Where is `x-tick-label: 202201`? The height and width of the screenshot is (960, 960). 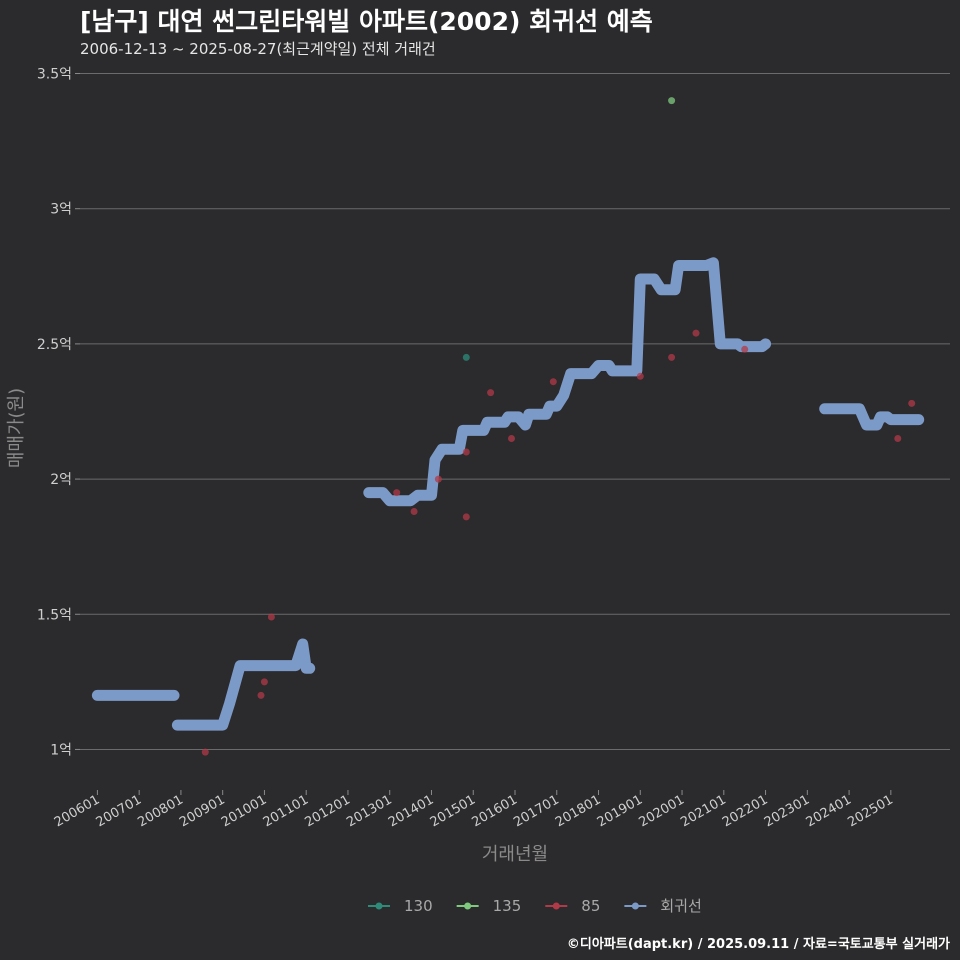 x-tick-label: 202201 is located at coordinates (745, 811).